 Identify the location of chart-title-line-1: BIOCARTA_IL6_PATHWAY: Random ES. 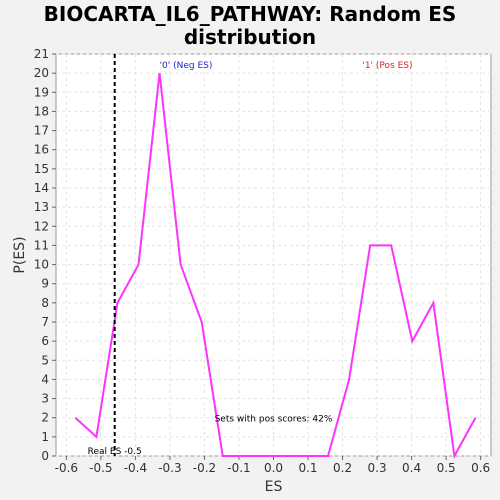
(250, 14).